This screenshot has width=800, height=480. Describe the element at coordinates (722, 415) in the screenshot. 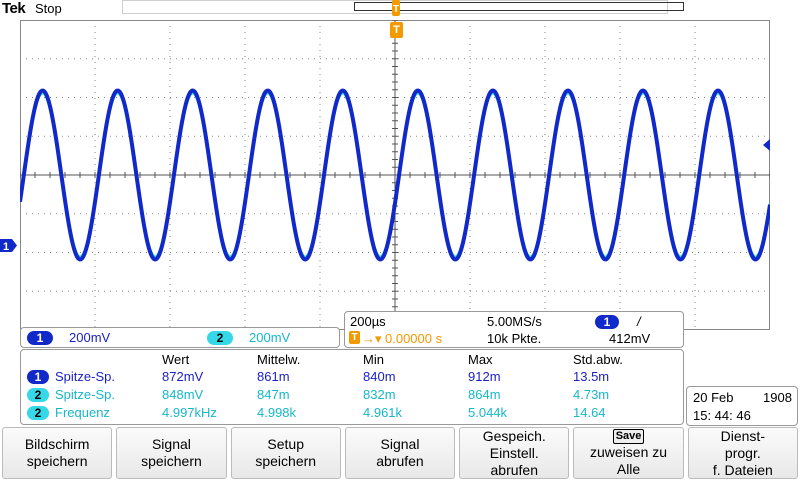

I see `time: 15: 44: 46` at that location.